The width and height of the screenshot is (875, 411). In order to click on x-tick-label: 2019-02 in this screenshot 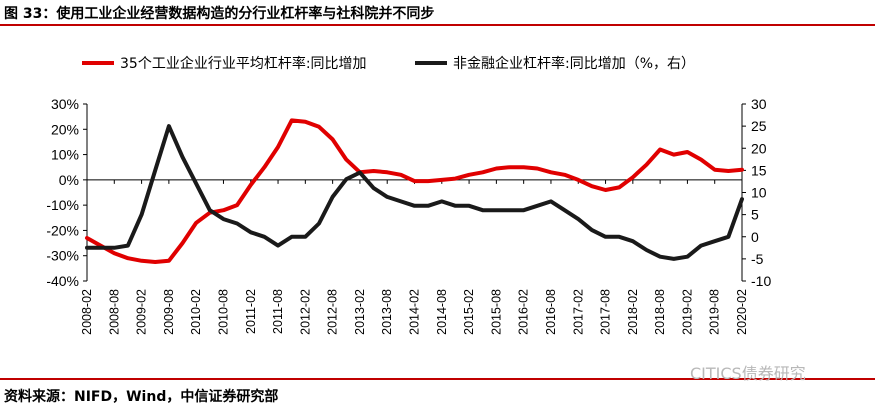, I will do `click(687, 312)`.